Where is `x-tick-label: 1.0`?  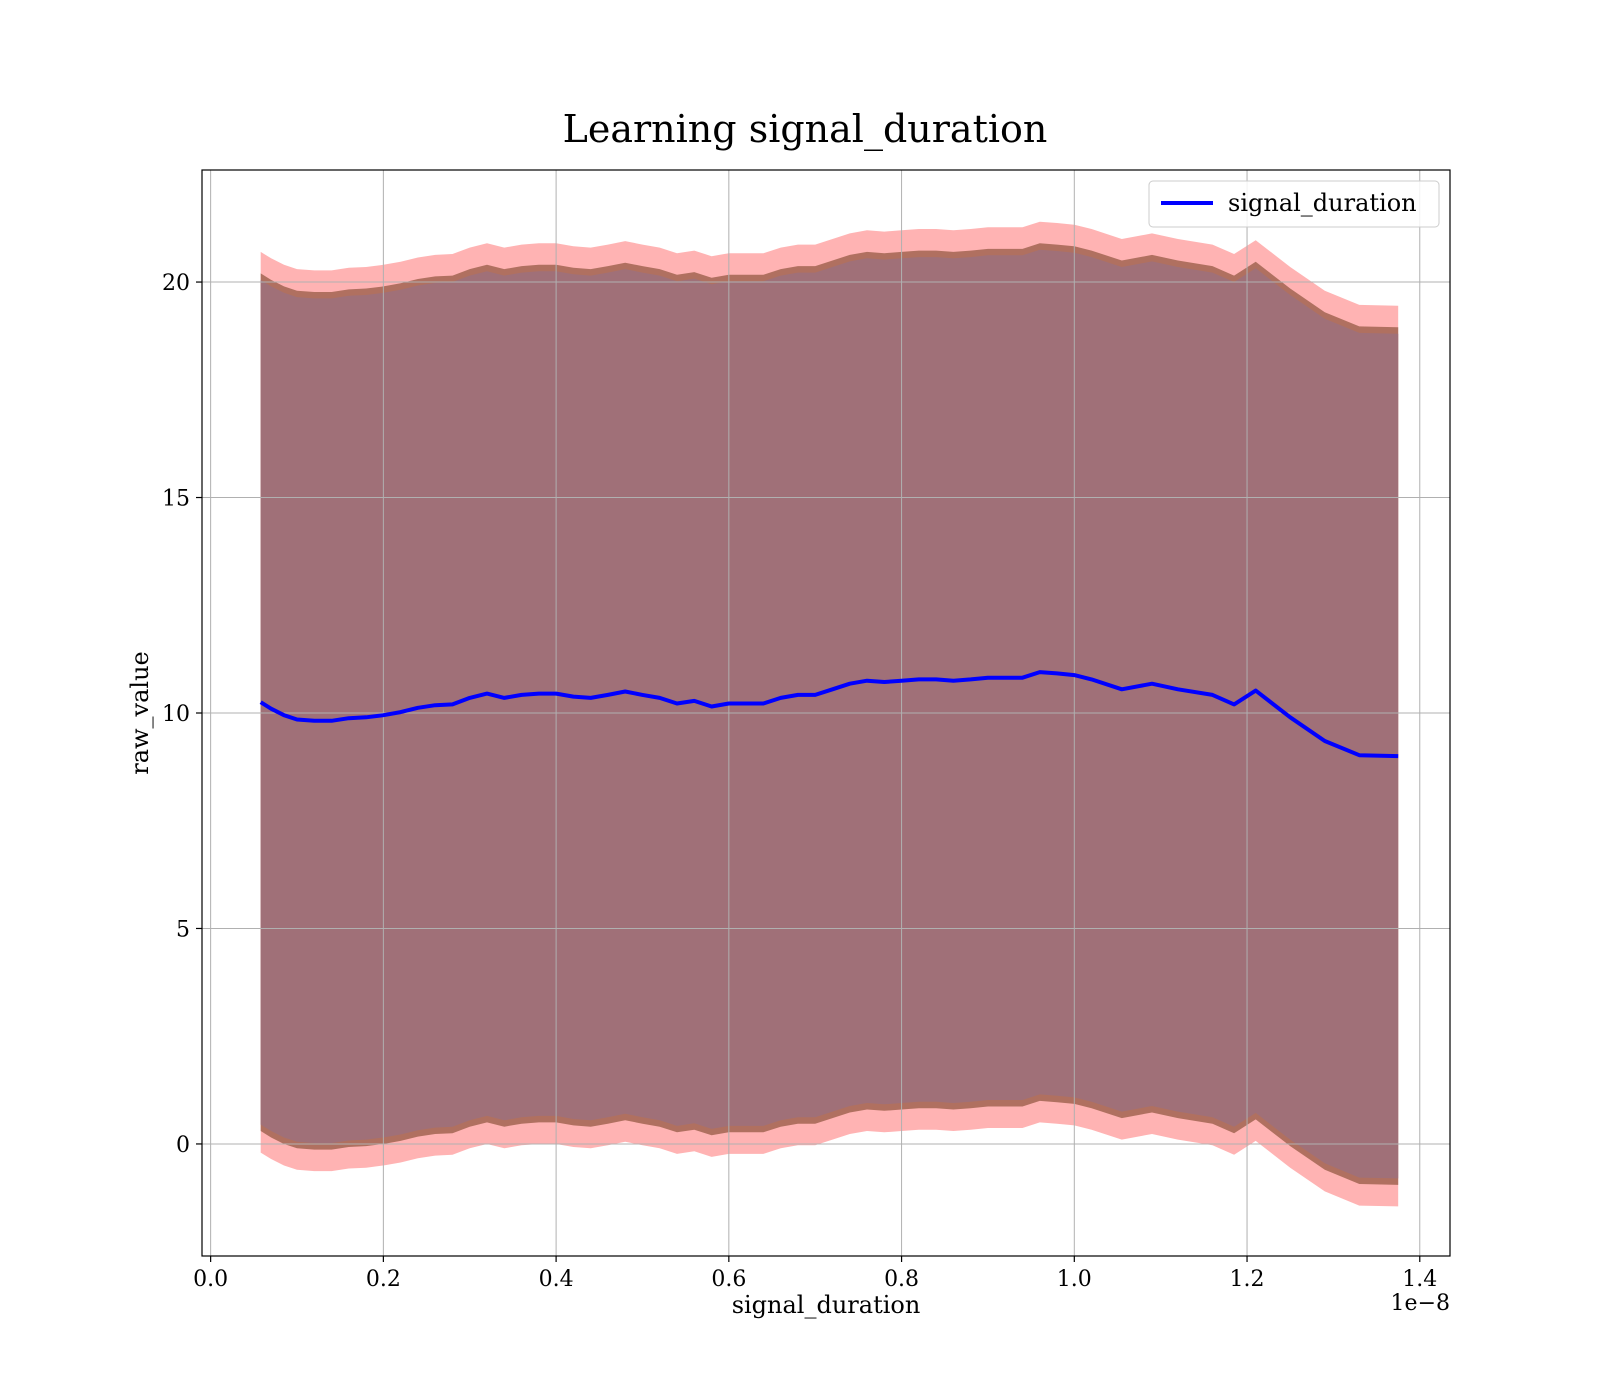 x-tick-label: 1.0 is located at coordinates (1074, 1279).